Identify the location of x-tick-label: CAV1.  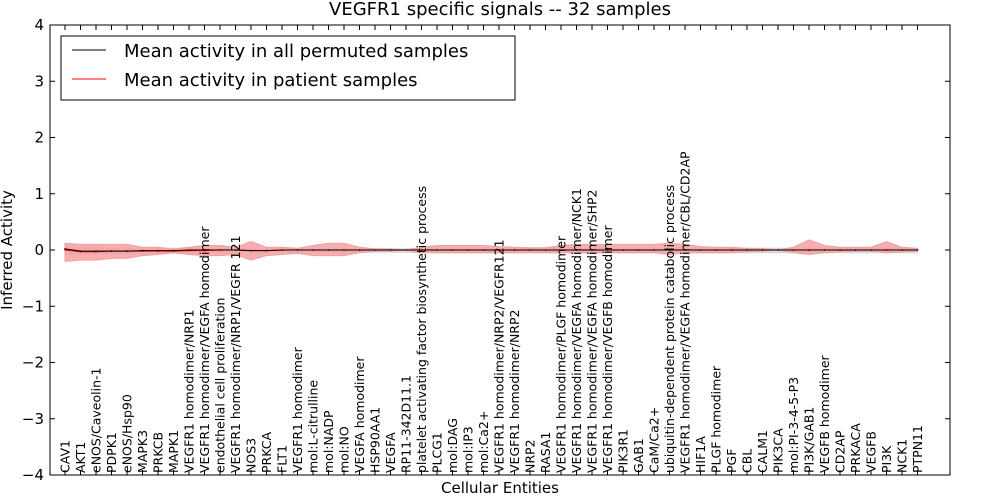
(65, 456).